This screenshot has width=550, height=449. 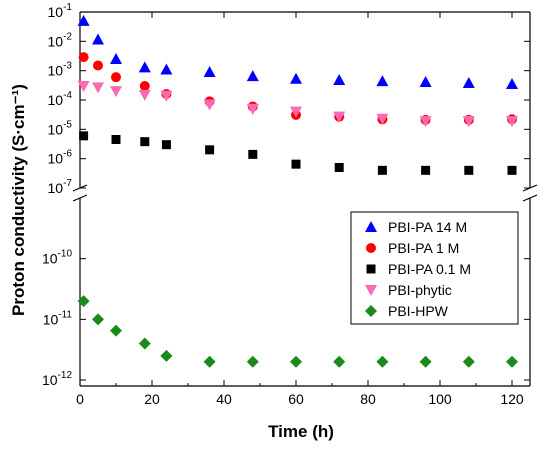 What do you see at coordinates (368, 399) in the screenshot?
I see `x-tick-label: 80` at bounding box center [368, 399].